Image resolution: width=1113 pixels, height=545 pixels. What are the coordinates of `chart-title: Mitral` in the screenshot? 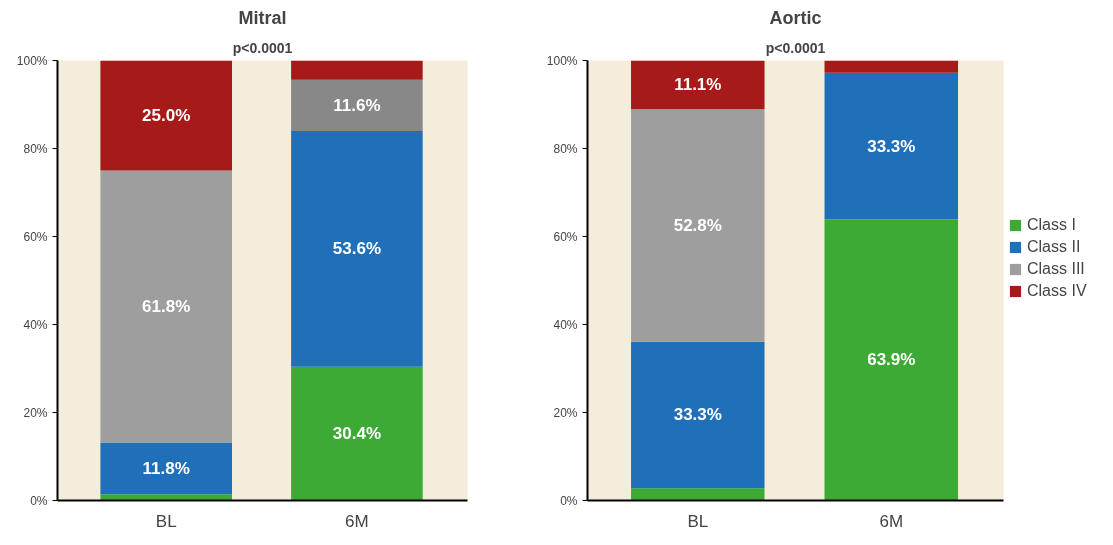 It's located at (262, 17).